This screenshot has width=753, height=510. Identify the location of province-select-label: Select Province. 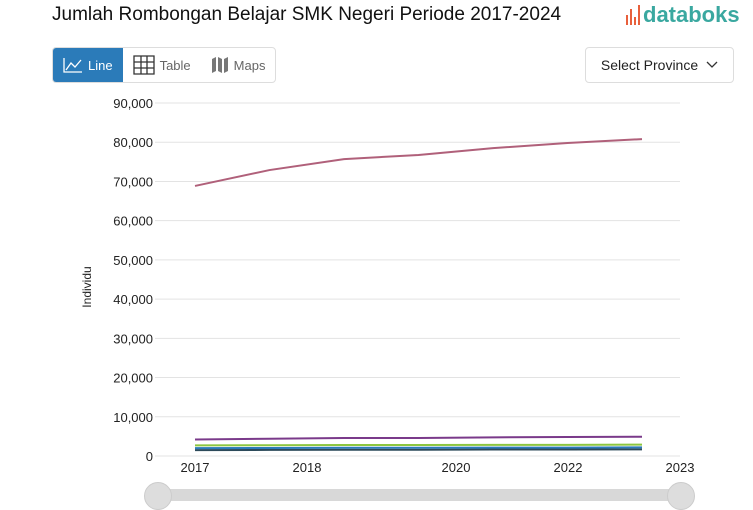
(649, 65).